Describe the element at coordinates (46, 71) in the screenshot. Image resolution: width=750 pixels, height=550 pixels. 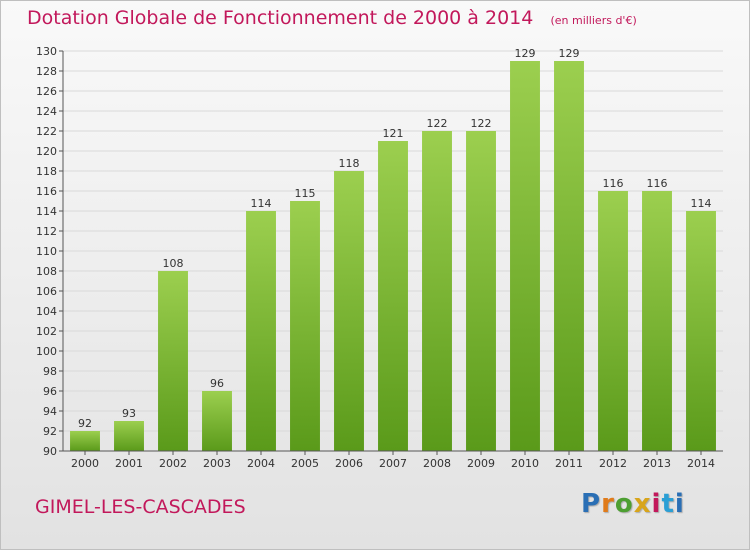
I see `y-tick-label: 128` at that location.